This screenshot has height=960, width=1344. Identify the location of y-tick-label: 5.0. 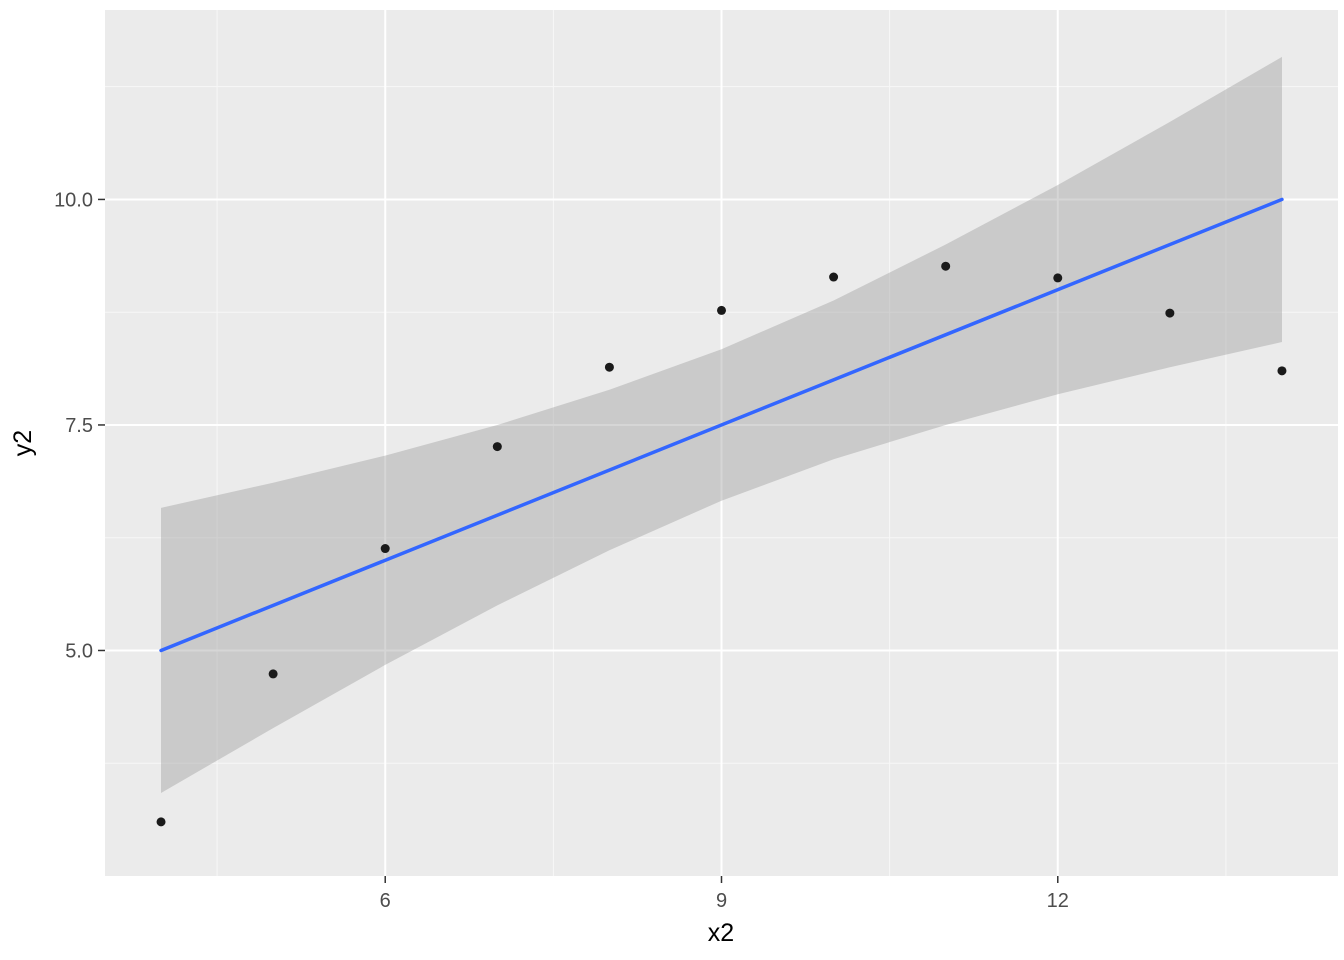
(79, 651).